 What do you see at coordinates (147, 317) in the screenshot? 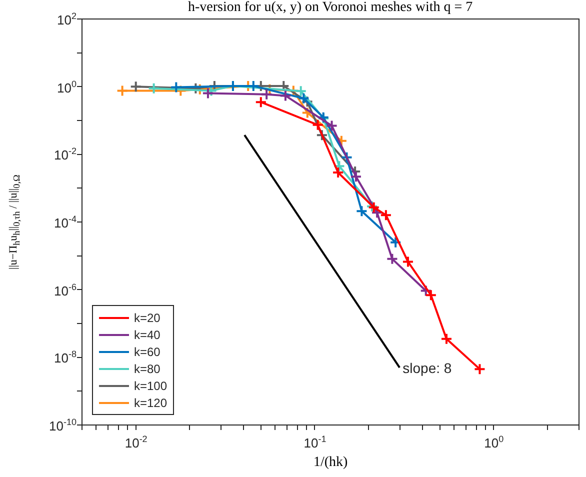
I see `legend-label: k=20` at bounding box center [147, 317].